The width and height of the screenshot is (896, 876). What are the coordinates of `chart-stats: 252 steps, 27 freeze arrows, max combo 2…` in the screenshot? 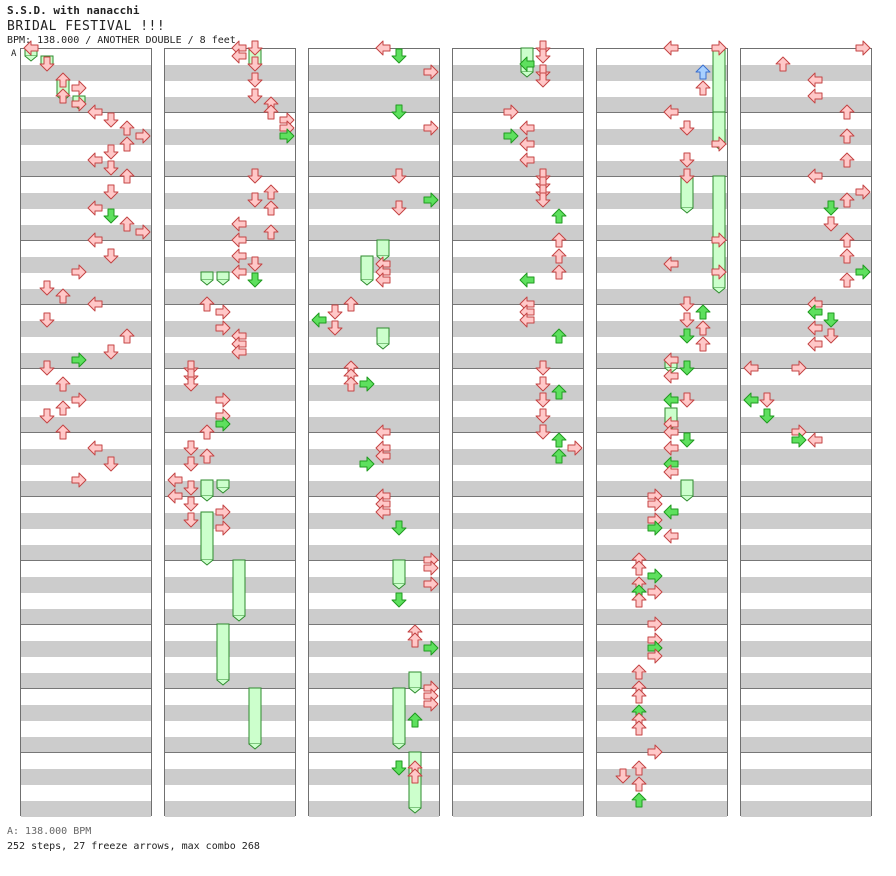 It's located at (133, 846).